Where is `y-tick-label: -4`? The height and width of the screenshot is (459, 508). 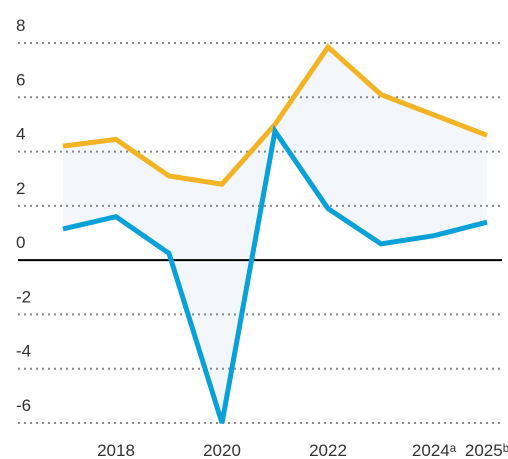 y-tick-label: -4 is located at coordinates (23, 351).